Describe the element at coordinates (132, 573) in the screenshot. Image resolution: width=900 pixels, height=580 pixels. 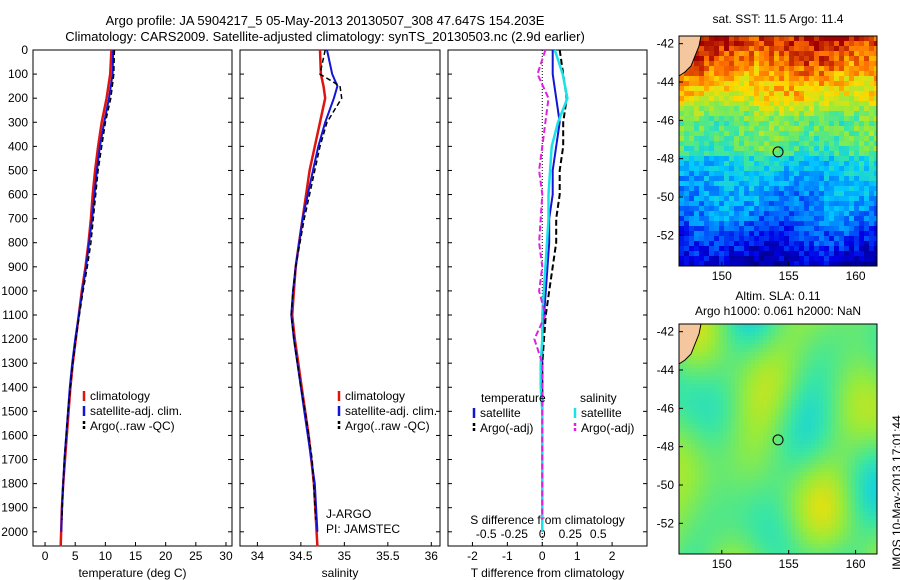
I see `temperature-xlabel: temperature (deg C)` at that location.